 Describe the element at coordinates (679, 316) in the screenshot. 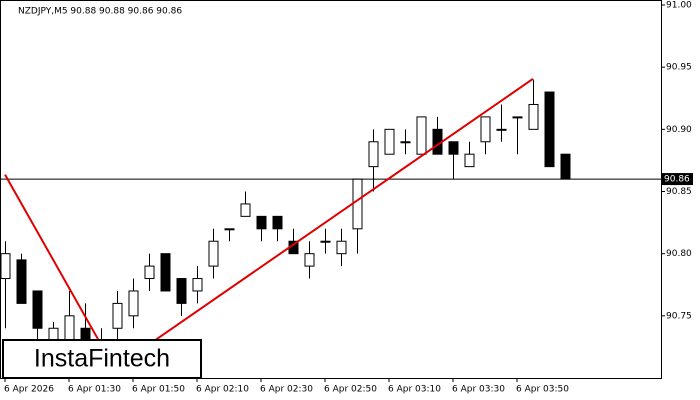

I see `y-tick-label: 90.75` at that location.